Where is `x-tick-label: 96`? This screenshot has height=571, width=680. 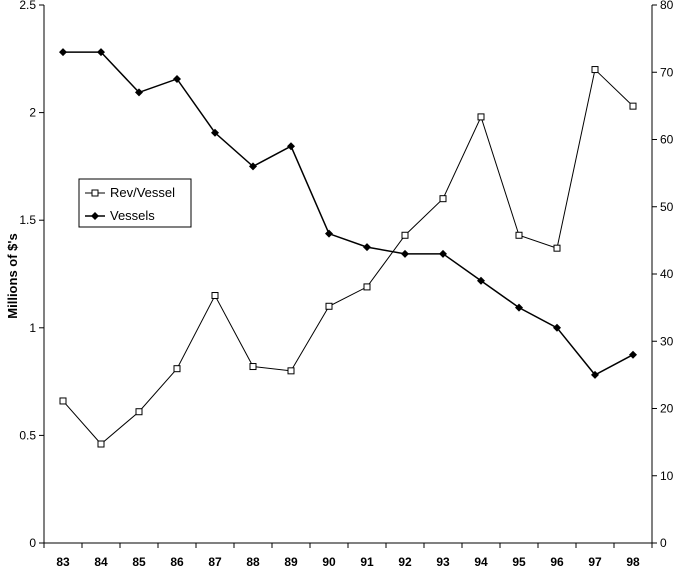 x-tick-label: 96 is located at coordinates (557, 562).